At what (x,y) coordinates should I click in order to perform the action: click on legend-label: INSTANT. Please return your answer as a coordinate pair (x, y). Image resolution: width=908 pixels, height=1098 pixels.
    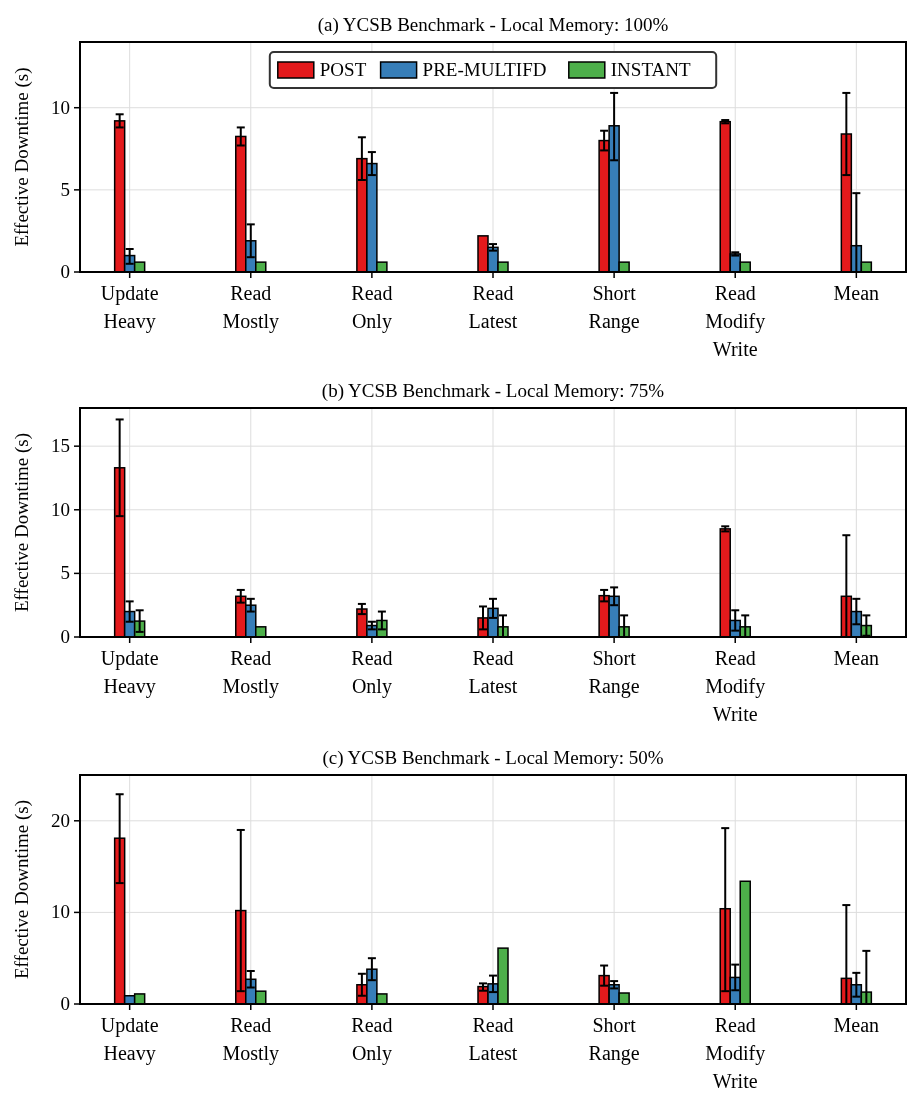
    Looking at the image, I should click on (650, 69).